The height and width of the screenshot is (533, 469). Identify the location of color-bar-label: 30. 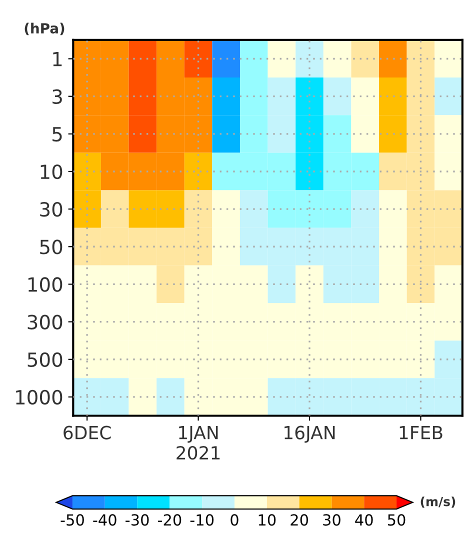
(331, 520).